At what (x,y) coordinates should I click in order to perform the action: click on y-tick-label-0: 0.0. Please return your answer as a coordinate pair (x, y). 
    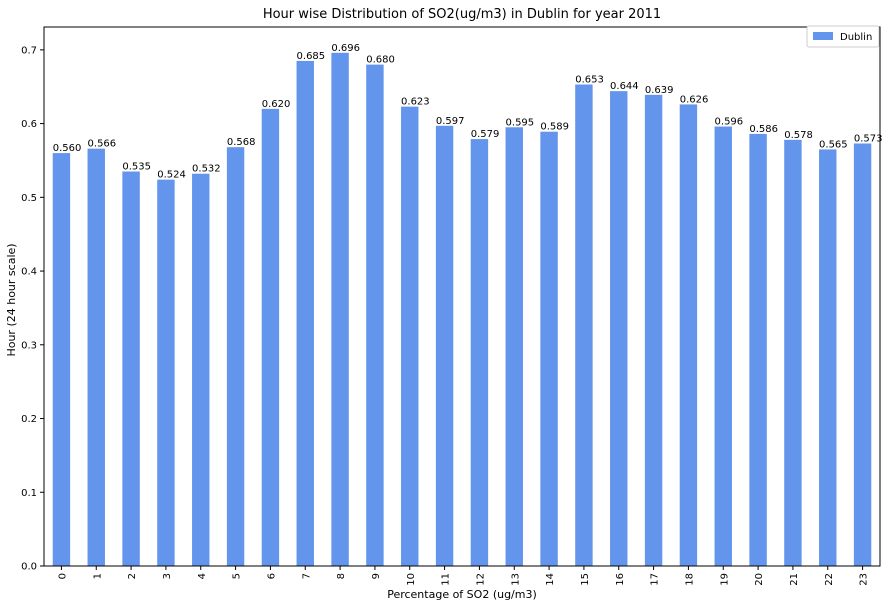
    Looking at the image, I should click on (29, 567).